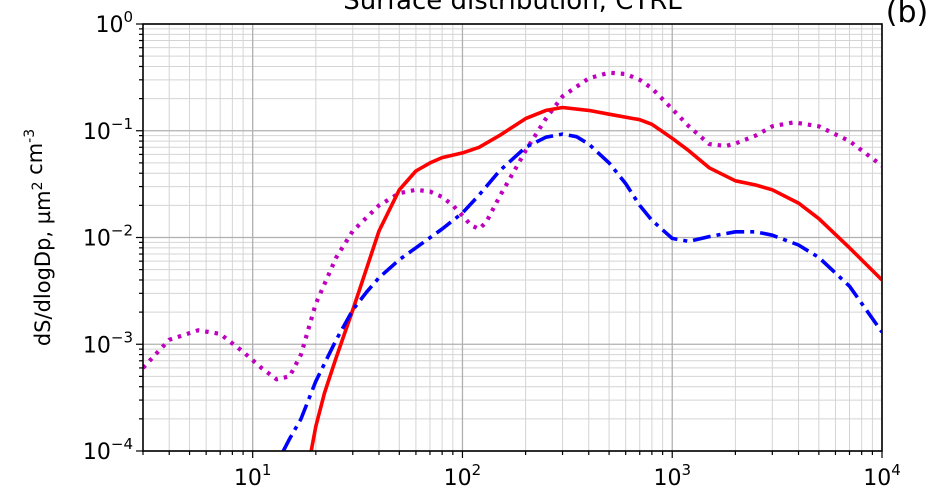 This screenshot has width=936, height=494. Describe the element at coordinates (108, 450) in the screenshot. I see `y-tick-label: 10⁻⁴` at that location.